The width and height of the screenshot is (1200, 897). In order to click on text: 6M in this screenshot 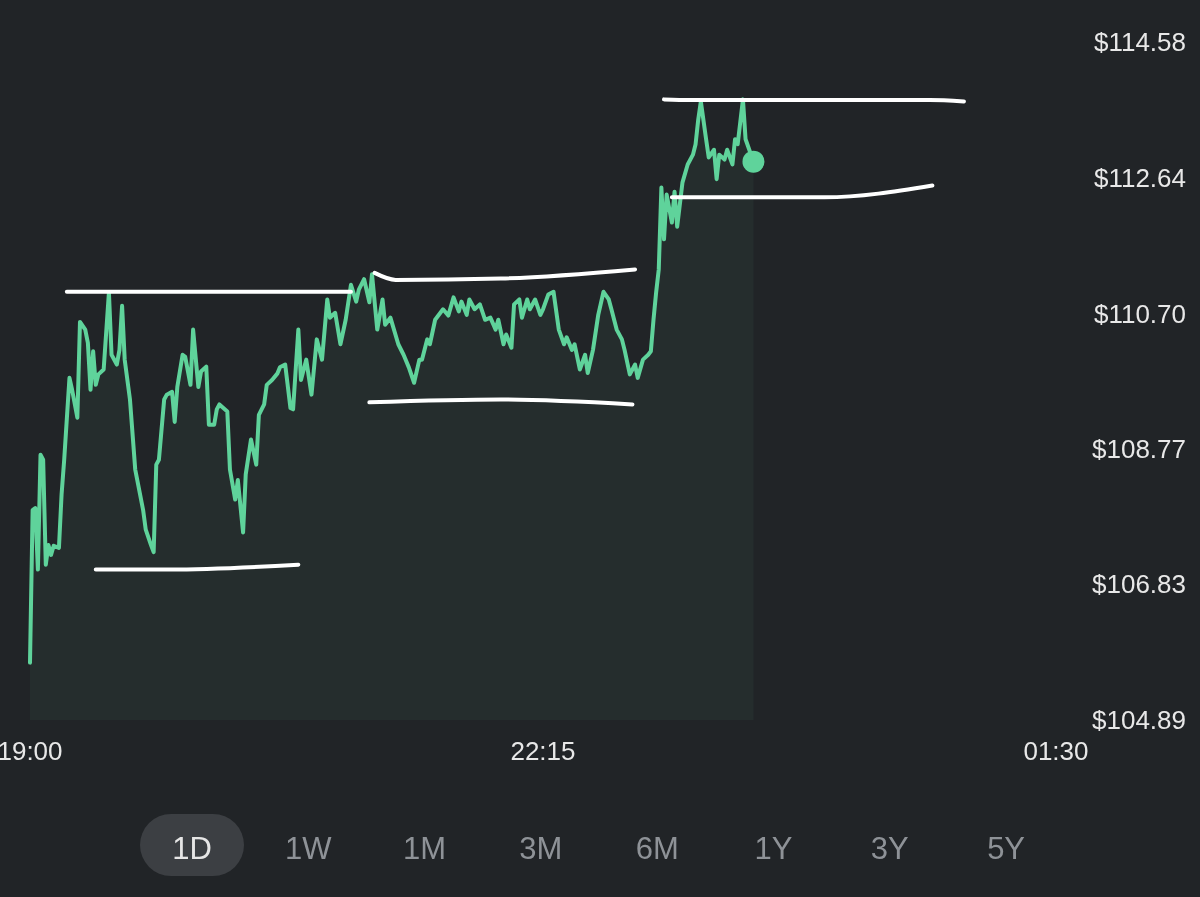, I will do `click(657, 848)`.